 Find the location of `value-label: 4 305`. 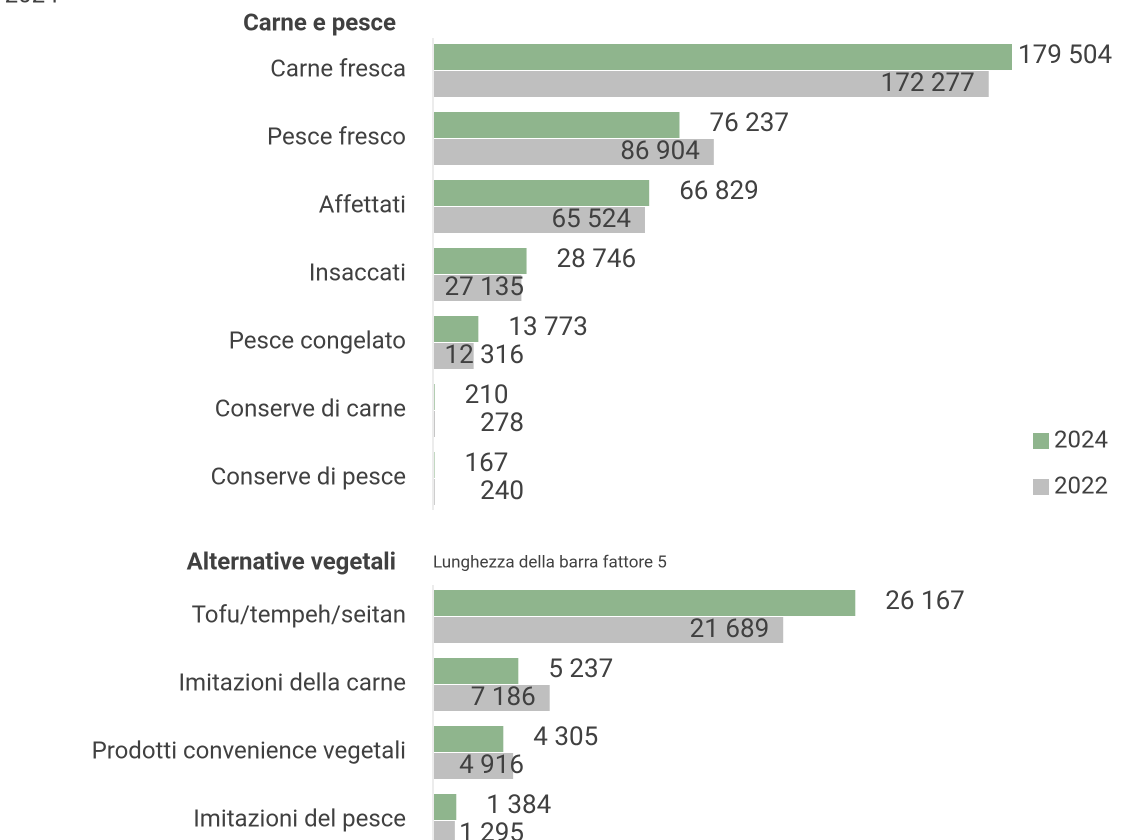

value-label: 4 305 is located at coordinates (565, 737).